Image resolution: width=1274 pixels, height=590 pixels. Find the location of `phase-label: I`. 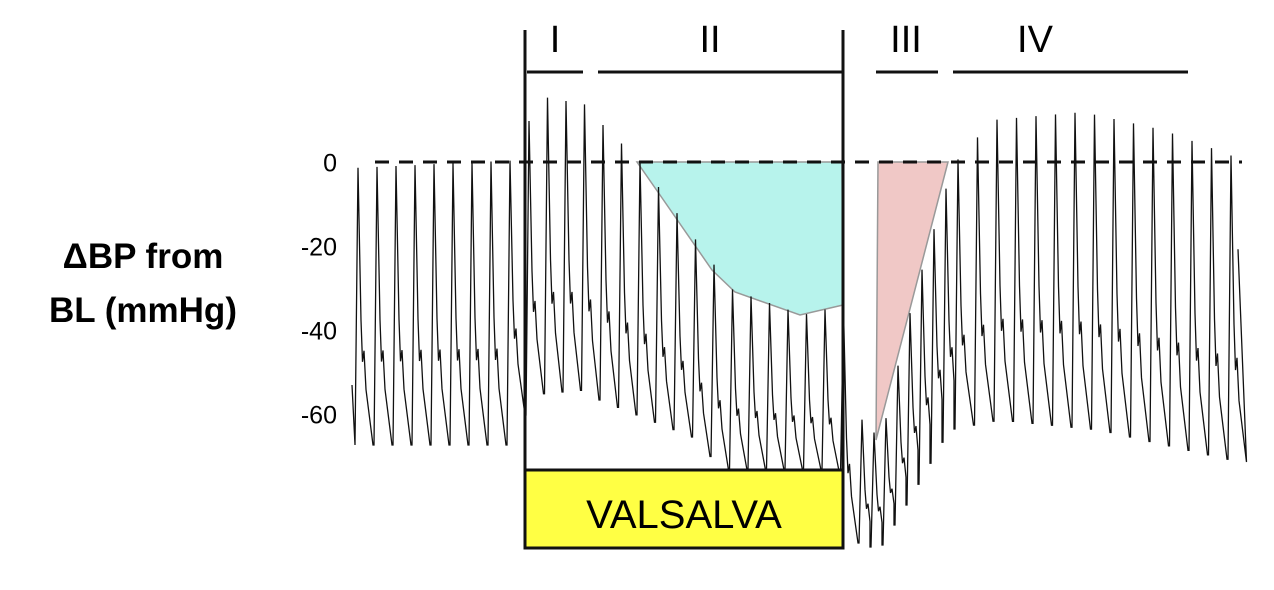

phase-label: I is located at coordinates (555, 40).